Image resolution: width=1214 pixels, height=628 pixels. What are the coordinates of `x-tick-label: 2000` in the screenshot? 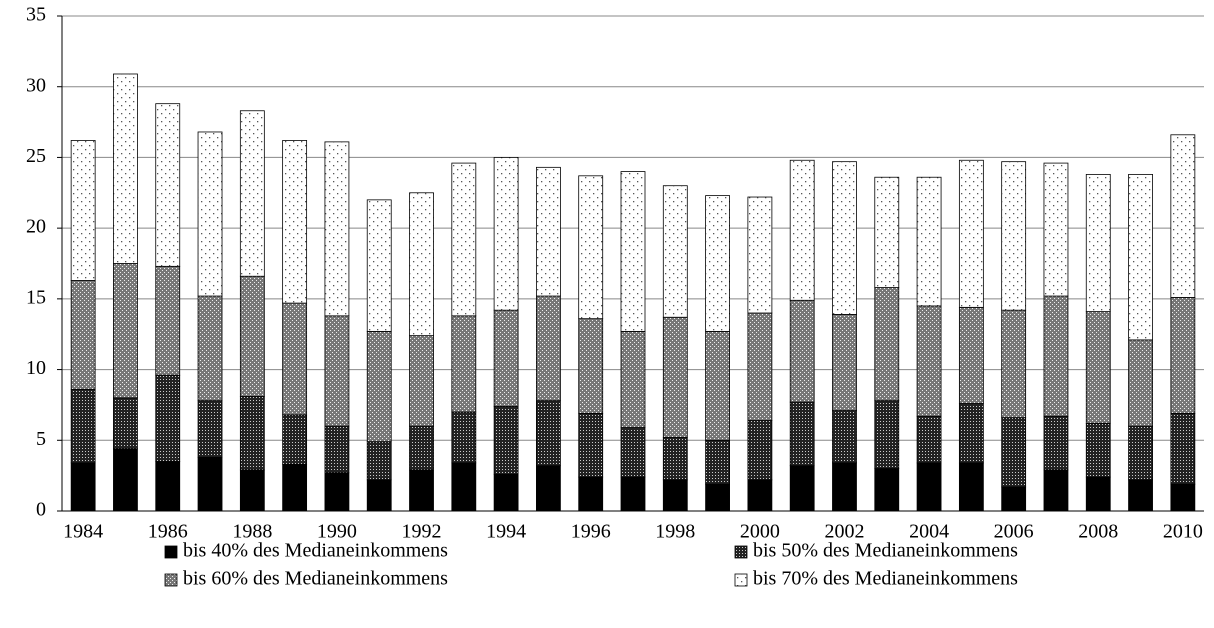 It's located at (760, 532).